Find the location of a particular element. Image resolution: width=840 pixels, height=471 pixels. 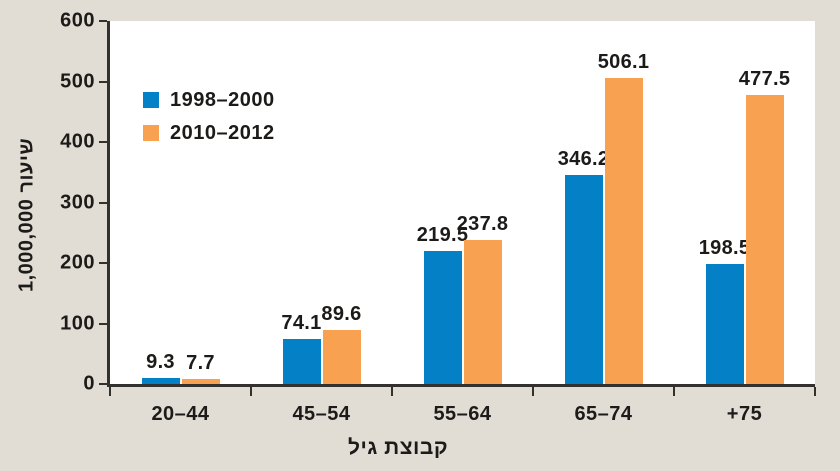

y-tick-label: 500 is located at coordinates (77, 81).